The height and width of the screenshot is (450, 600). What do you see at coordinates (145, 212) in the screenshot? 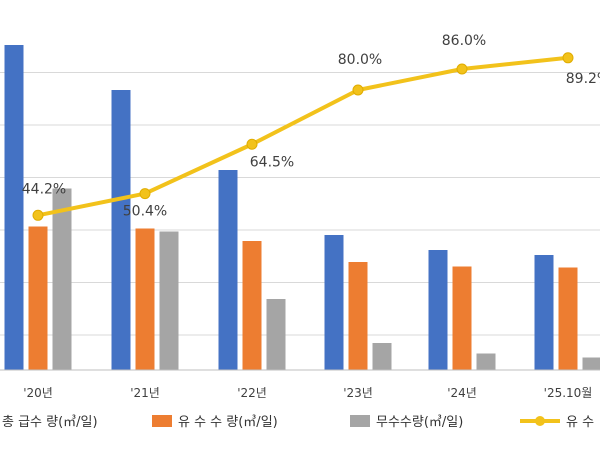
I see `rate-label-2: 50.4%` at bounding box center [145, 212].